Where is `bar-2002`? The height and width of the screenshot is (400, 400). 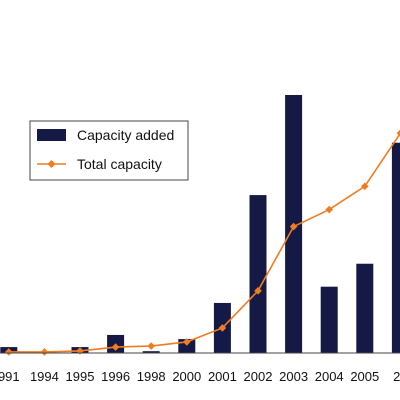
bar-2002 is located at coordinates (258, 274).